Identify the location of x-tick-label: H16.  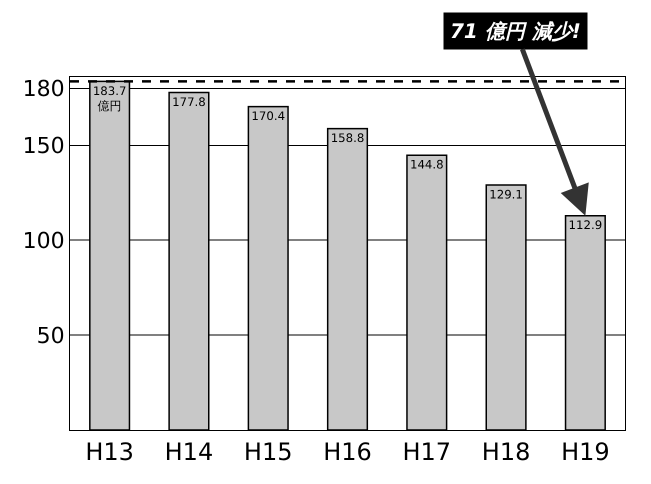
(347, 452).